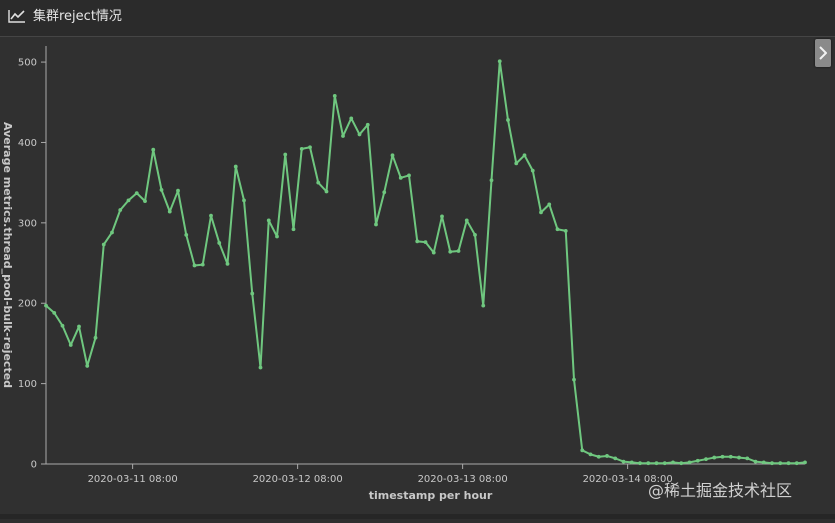  What do you see at coordinates (628, 479) in the screenshot?
I see `x-tick-label-3: 2020-03-14 08:00` at bounding box center [628, 479].